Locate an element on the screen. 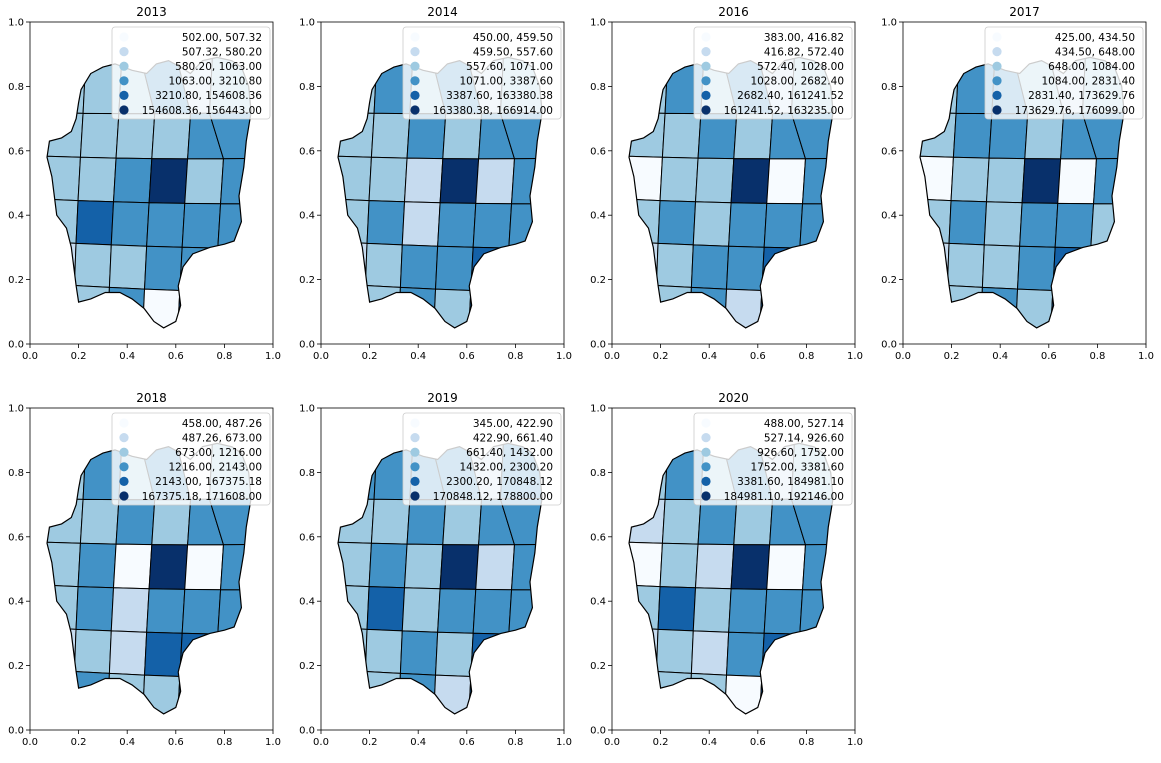 This screenshot has width=1161, height=763. legend-label: 416.82, 572.40 is located at coordinates (804, 52).